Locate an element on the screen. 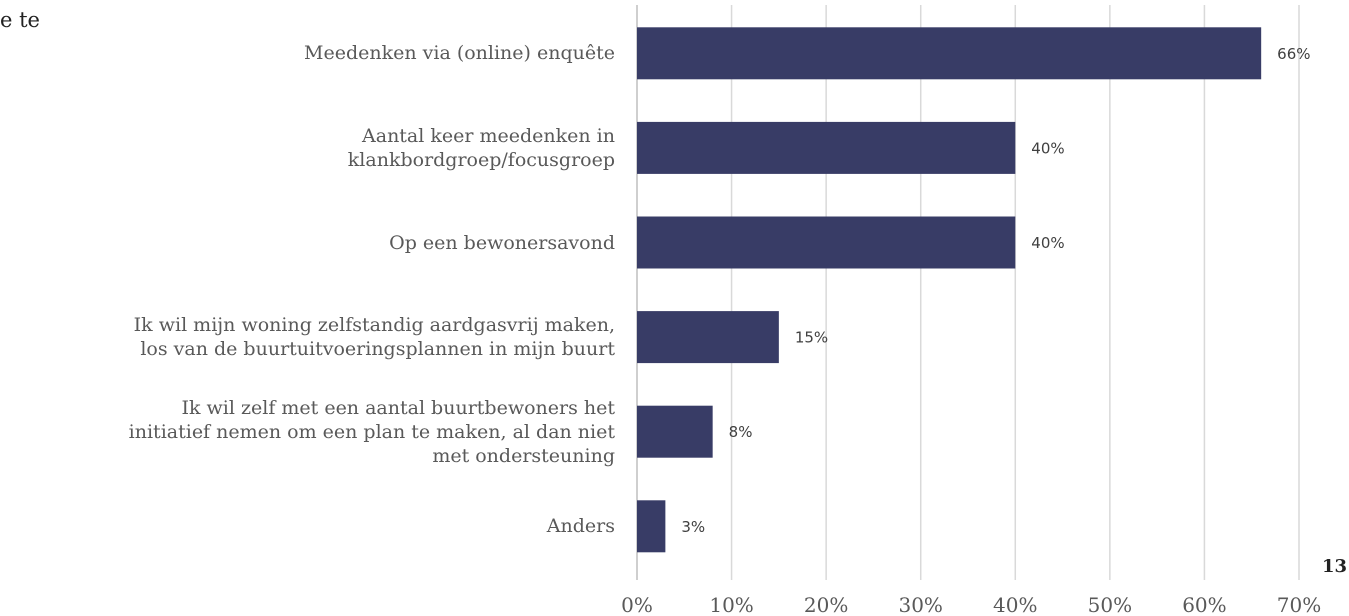  x-tick-label: 60% is located at coordinates (1204, 604).